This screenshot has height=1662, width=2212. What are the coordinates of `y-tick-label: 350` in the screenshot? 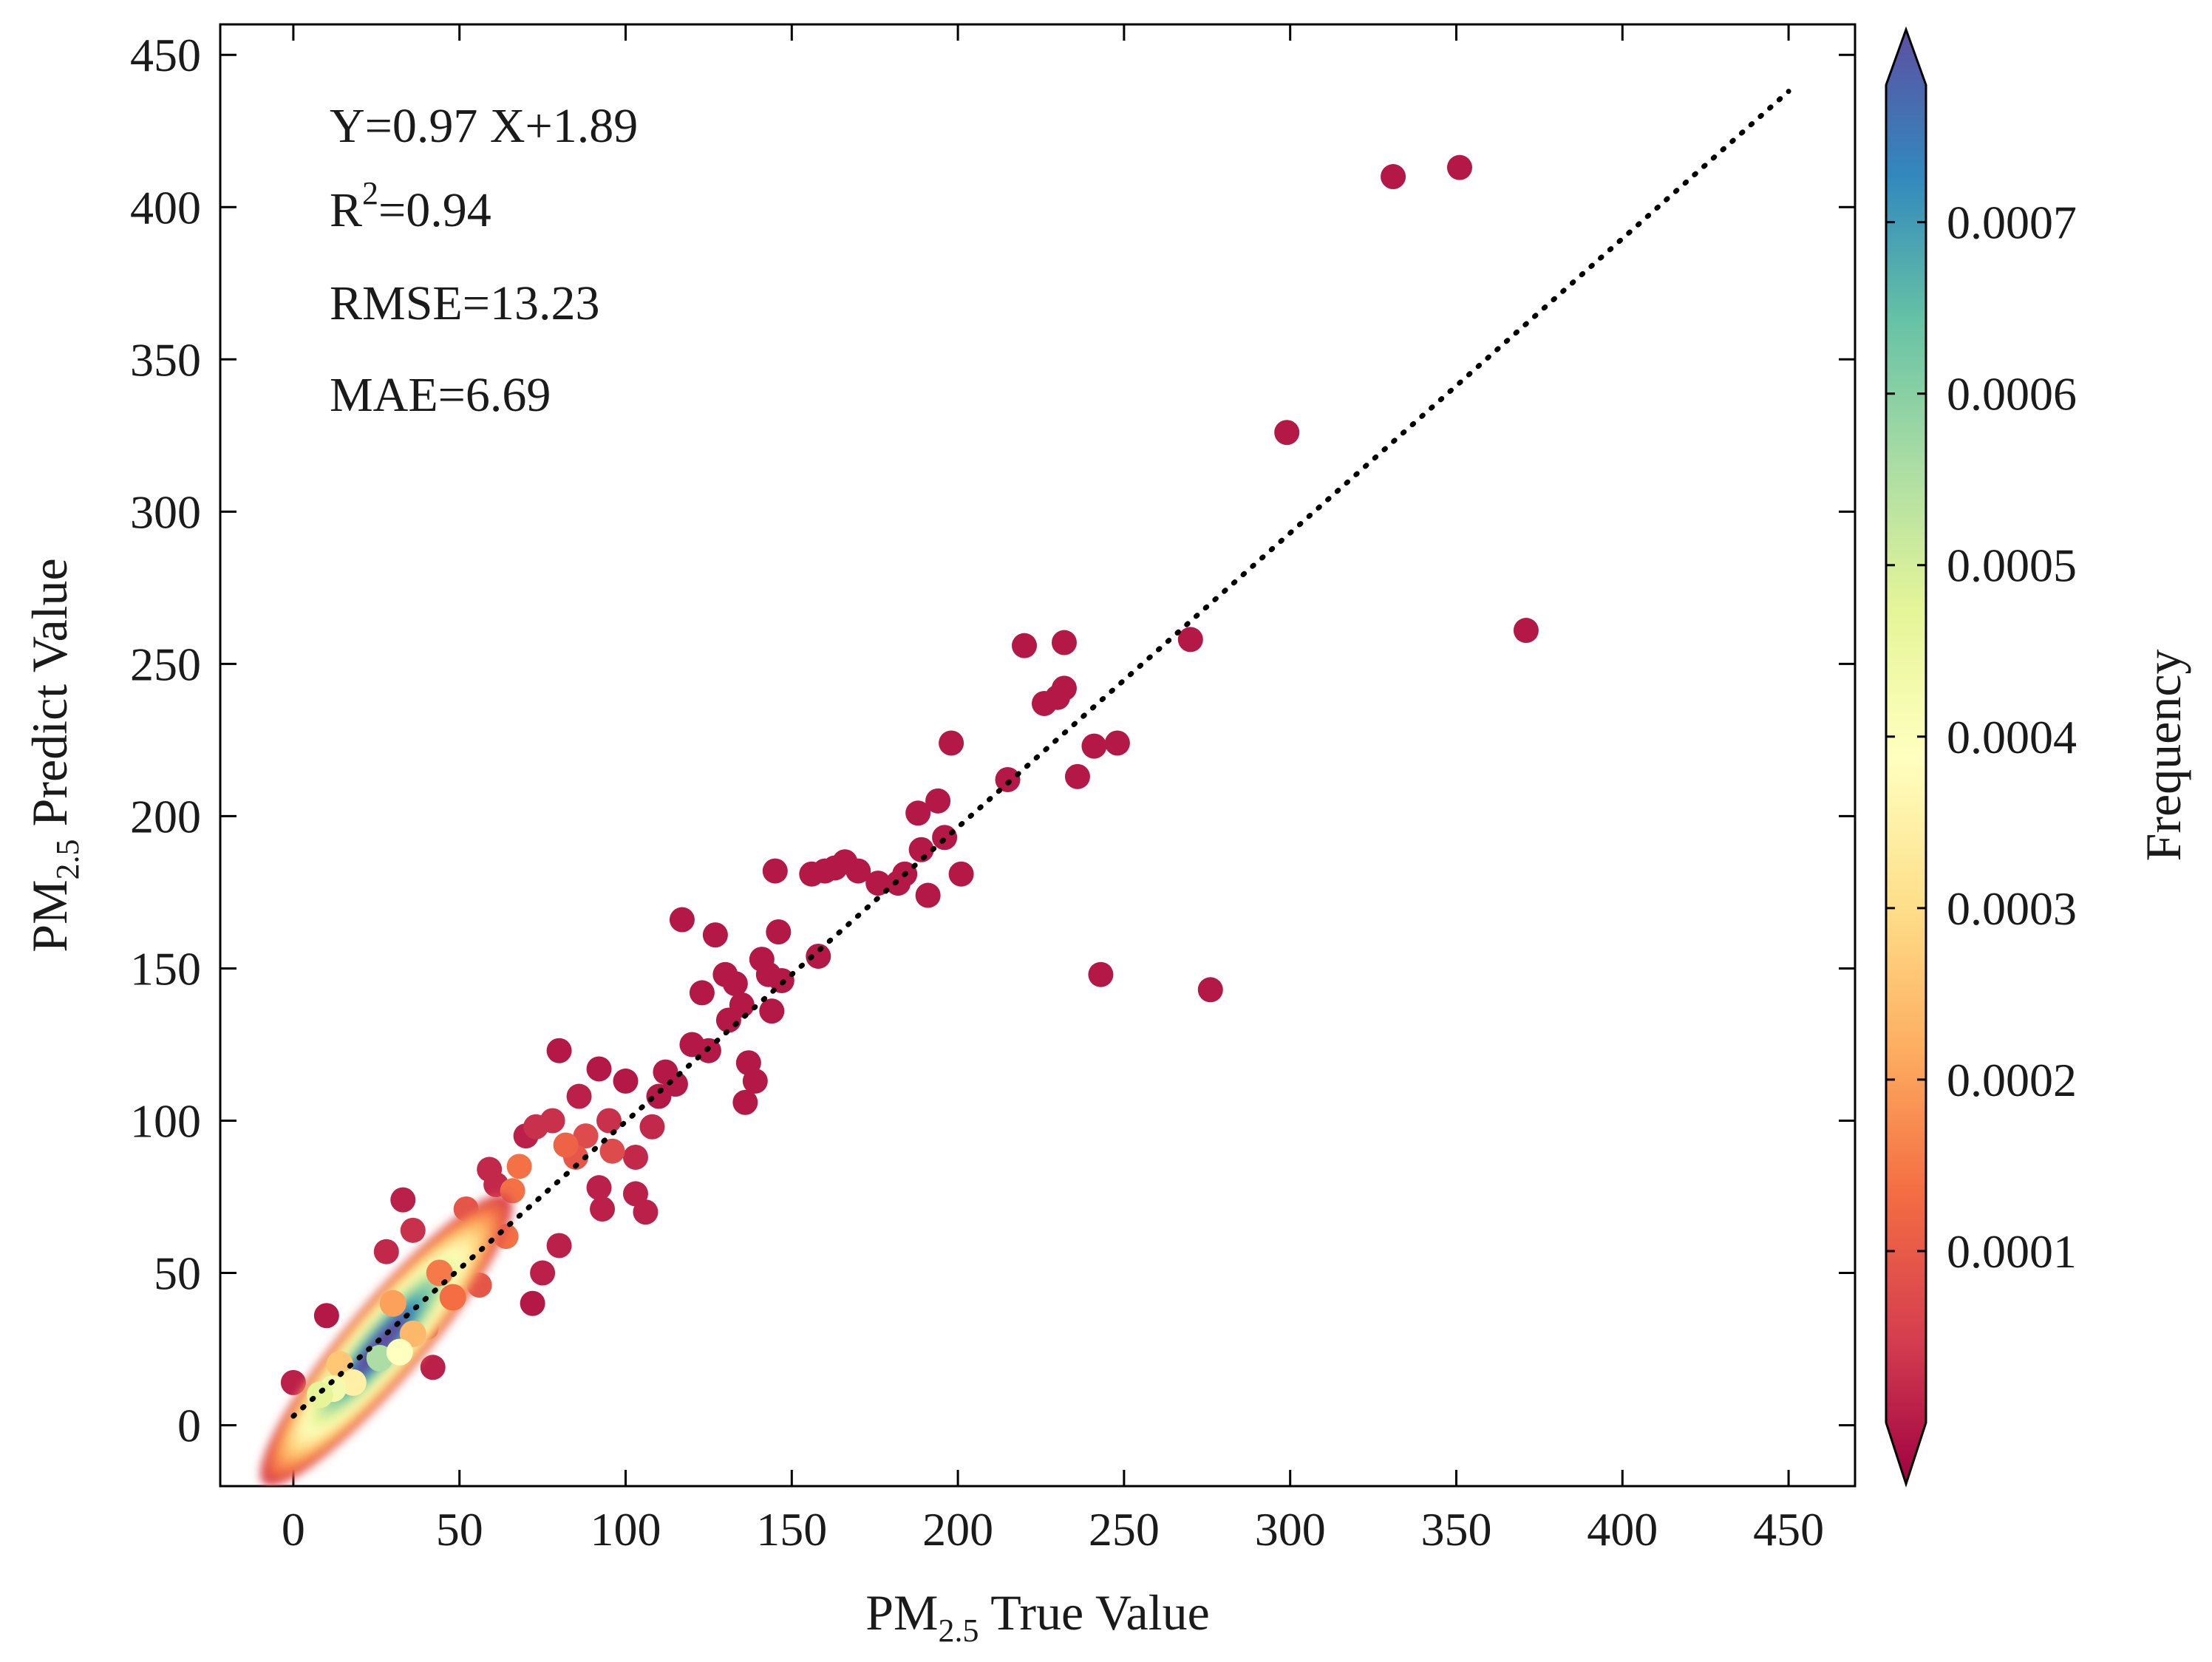 It's located at (165, 359).